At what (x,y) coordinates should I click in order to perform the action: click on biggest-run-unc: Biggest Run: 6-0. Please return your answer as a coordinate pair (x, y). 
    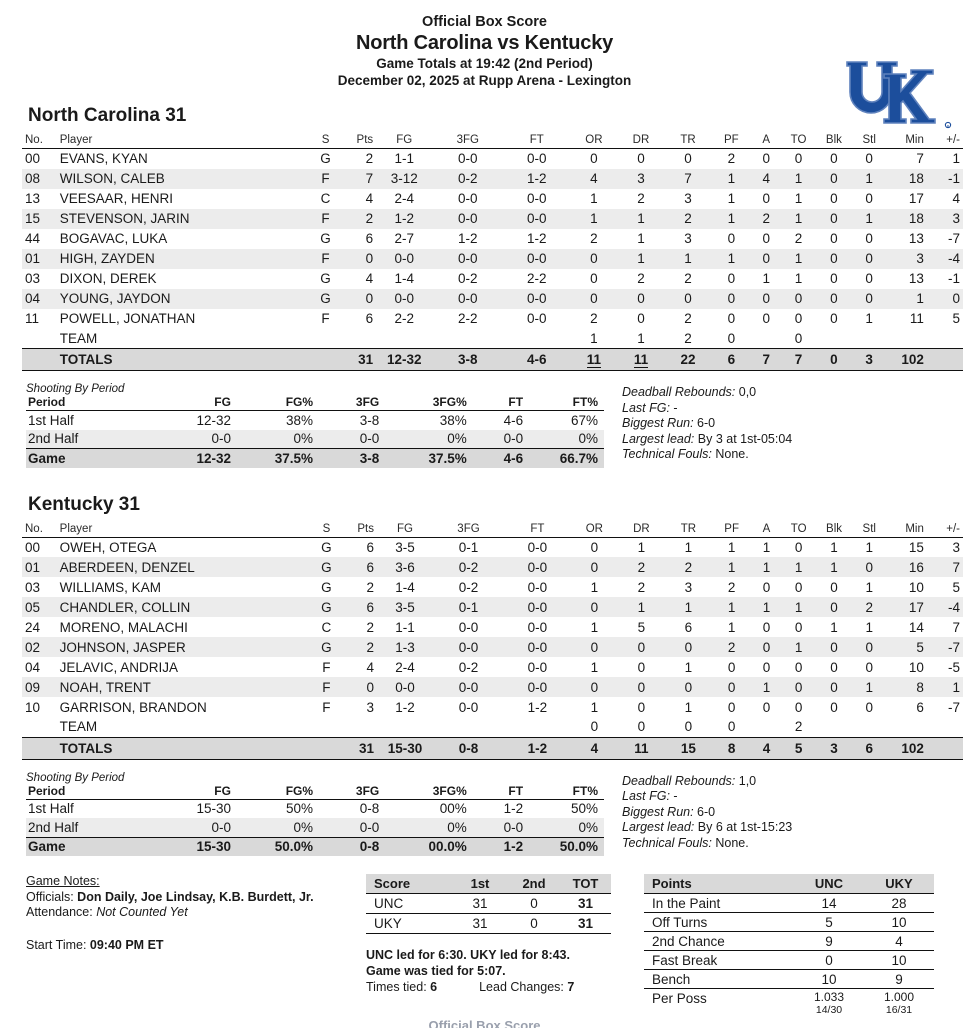
    Looking at the image, I should click on (669, 423).